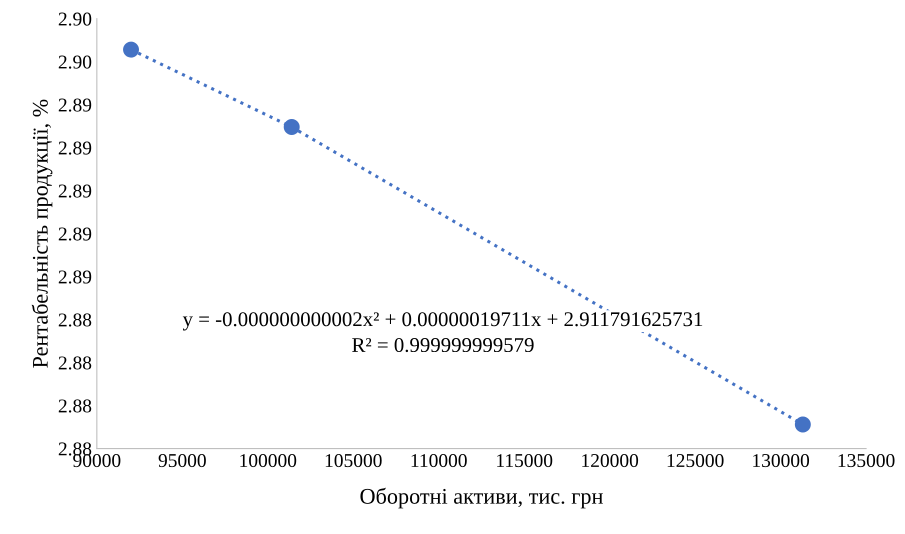  I want to click on annotation: y = -0.000000000002x² + 0.00000019711x + 2.911791625731, so click(442, 321).